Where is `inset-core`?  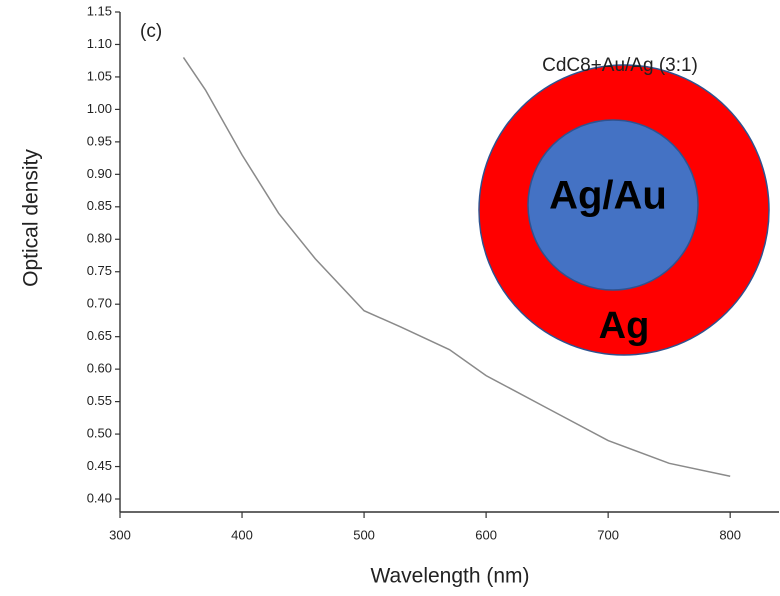 inset-core is located at coordinates (613, 205).